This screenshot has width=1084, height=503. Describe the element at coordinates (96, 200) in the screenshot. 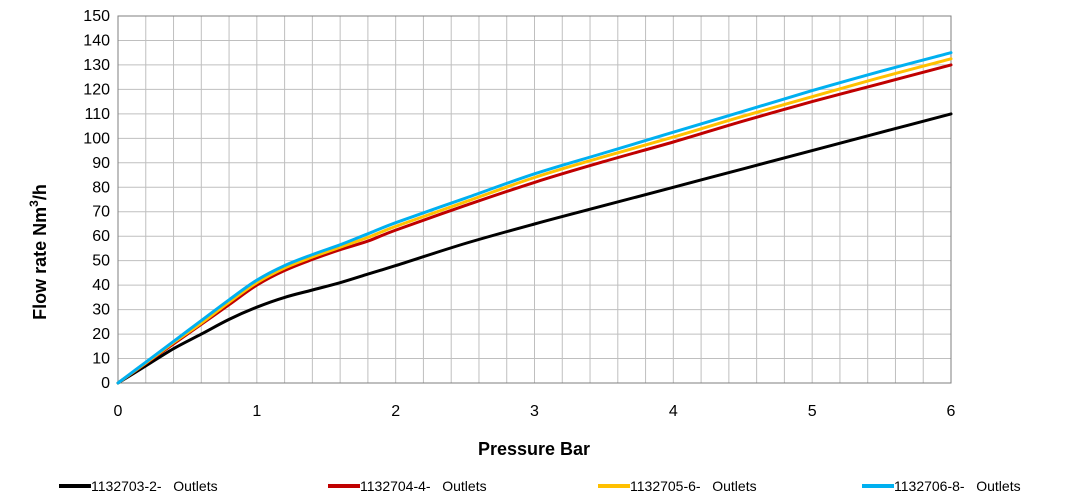

I see `y-axis-ticks: 0 10 20 30 40 50 60 70 80 90 100 110 120 130 140 150` at that location.